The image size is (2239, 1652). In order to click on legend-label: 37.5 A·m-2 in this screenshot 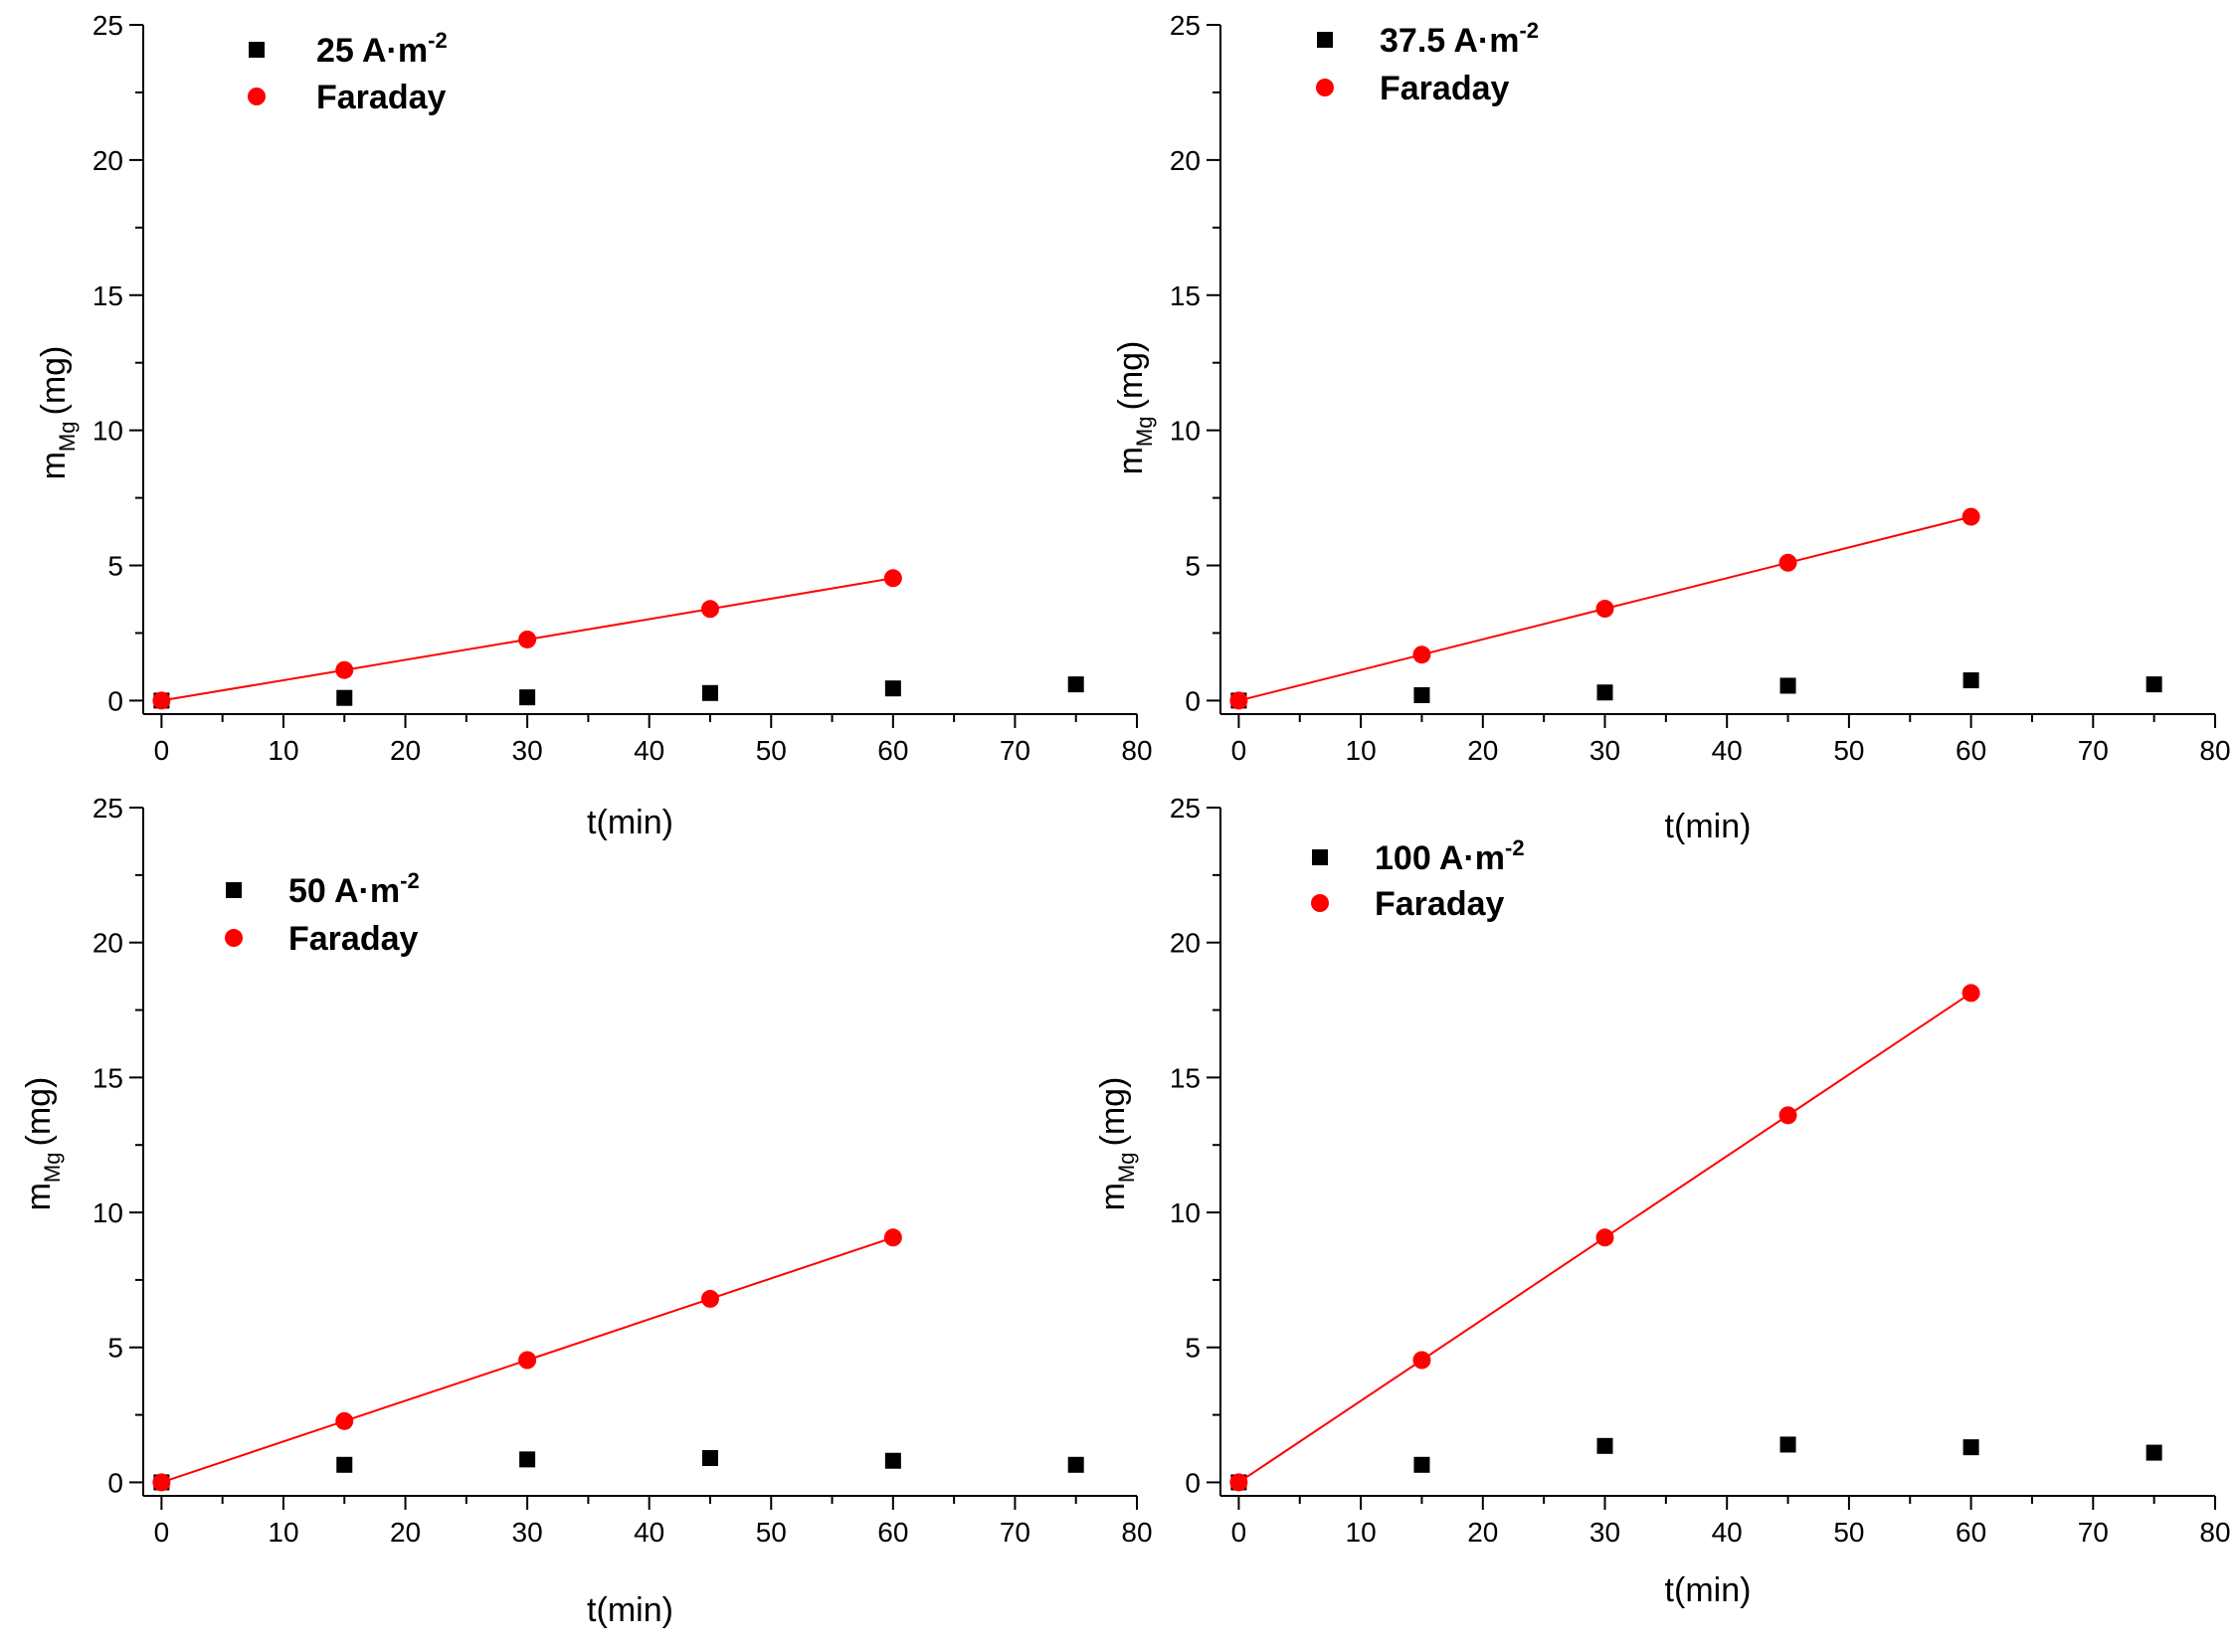, I will do `click(1459, 39)`.